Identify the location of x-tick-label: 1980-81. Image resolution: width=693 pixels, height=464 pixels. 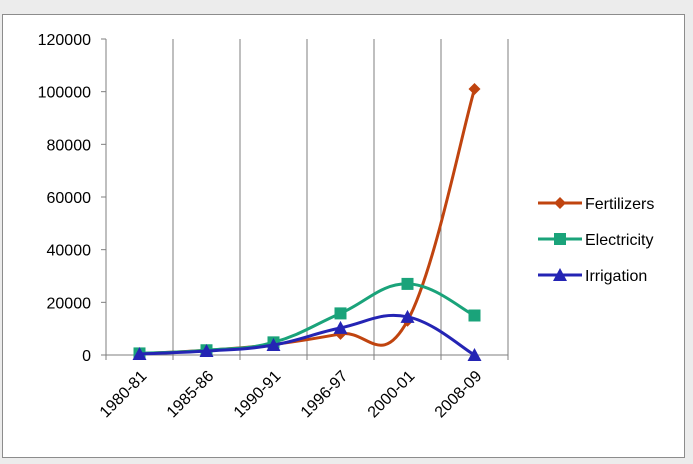
(124, 395).